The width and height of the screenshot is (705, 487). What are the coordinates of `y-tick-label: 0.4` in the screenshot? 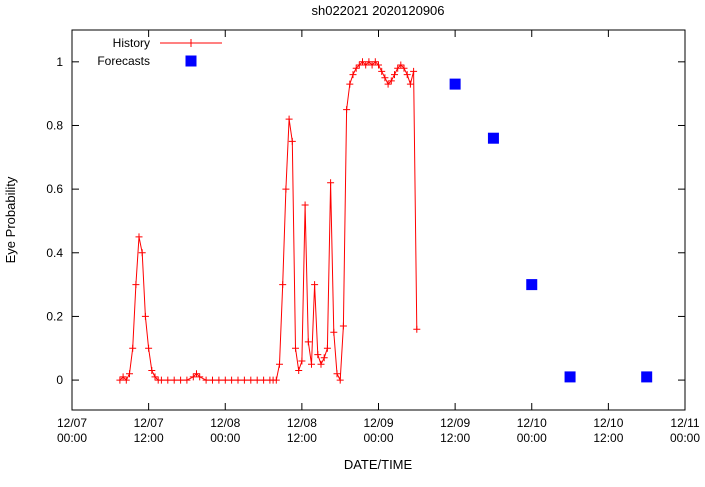 It's located at (54, 253).